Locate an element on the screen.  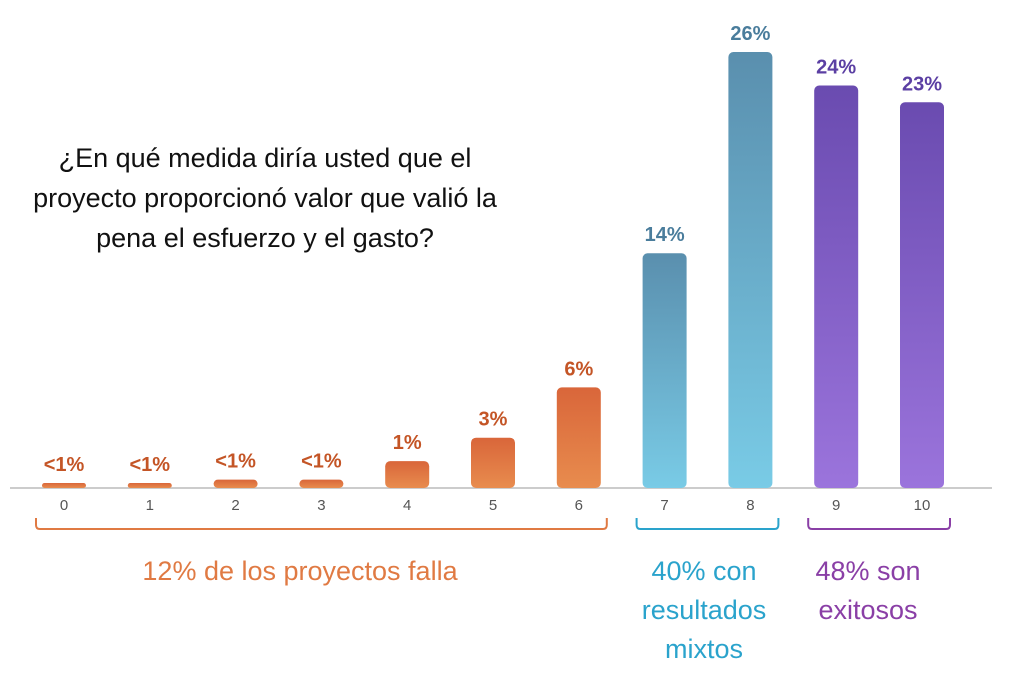
tick-label-4: 4 is located at coordinates (407, 505).